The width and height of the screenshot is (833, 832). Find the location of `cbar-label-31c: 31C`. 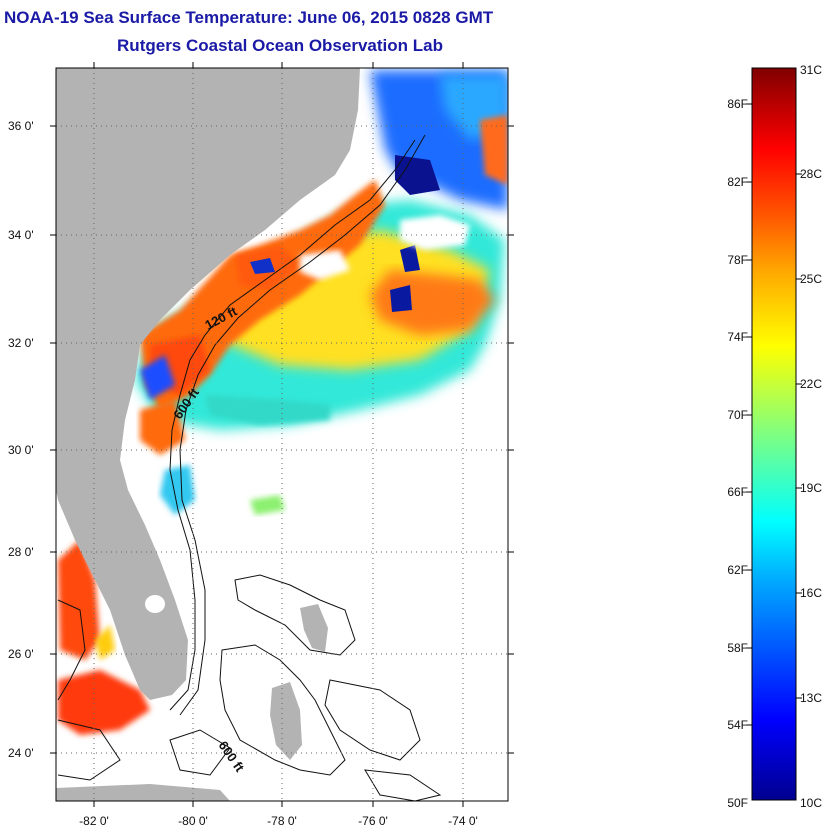

cbar-label-31c: 31C is located at coordinates (811, 70).